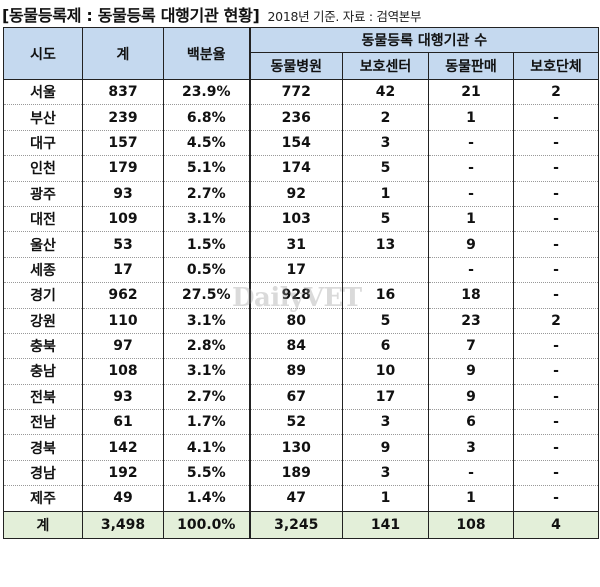  Describe the element at coordinates (295, 117) in the screenshot. I see `cell-hospital: 236` at that location.